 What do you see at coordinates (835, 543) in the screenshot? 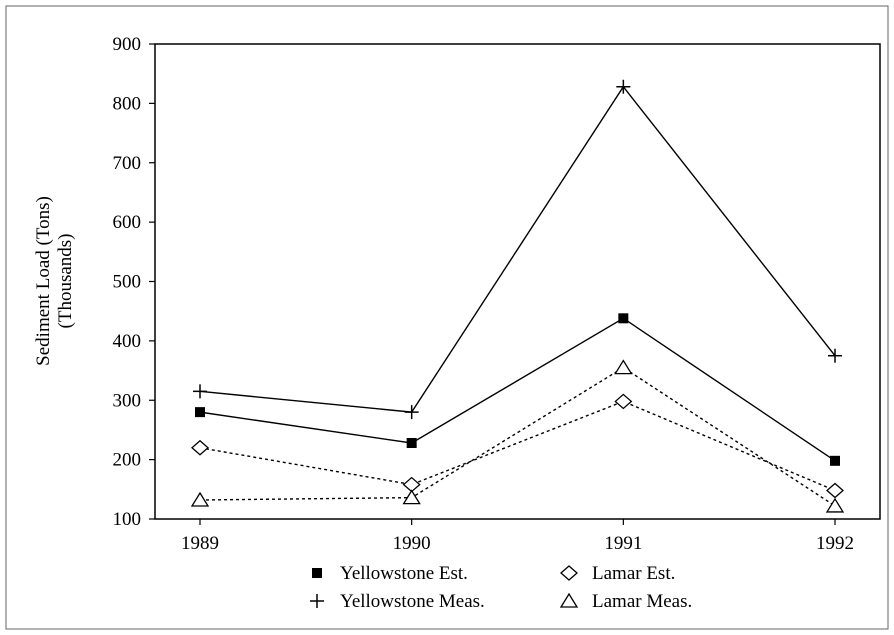
I see `x-tick-label: 1992` at bounding box center [835, 543].